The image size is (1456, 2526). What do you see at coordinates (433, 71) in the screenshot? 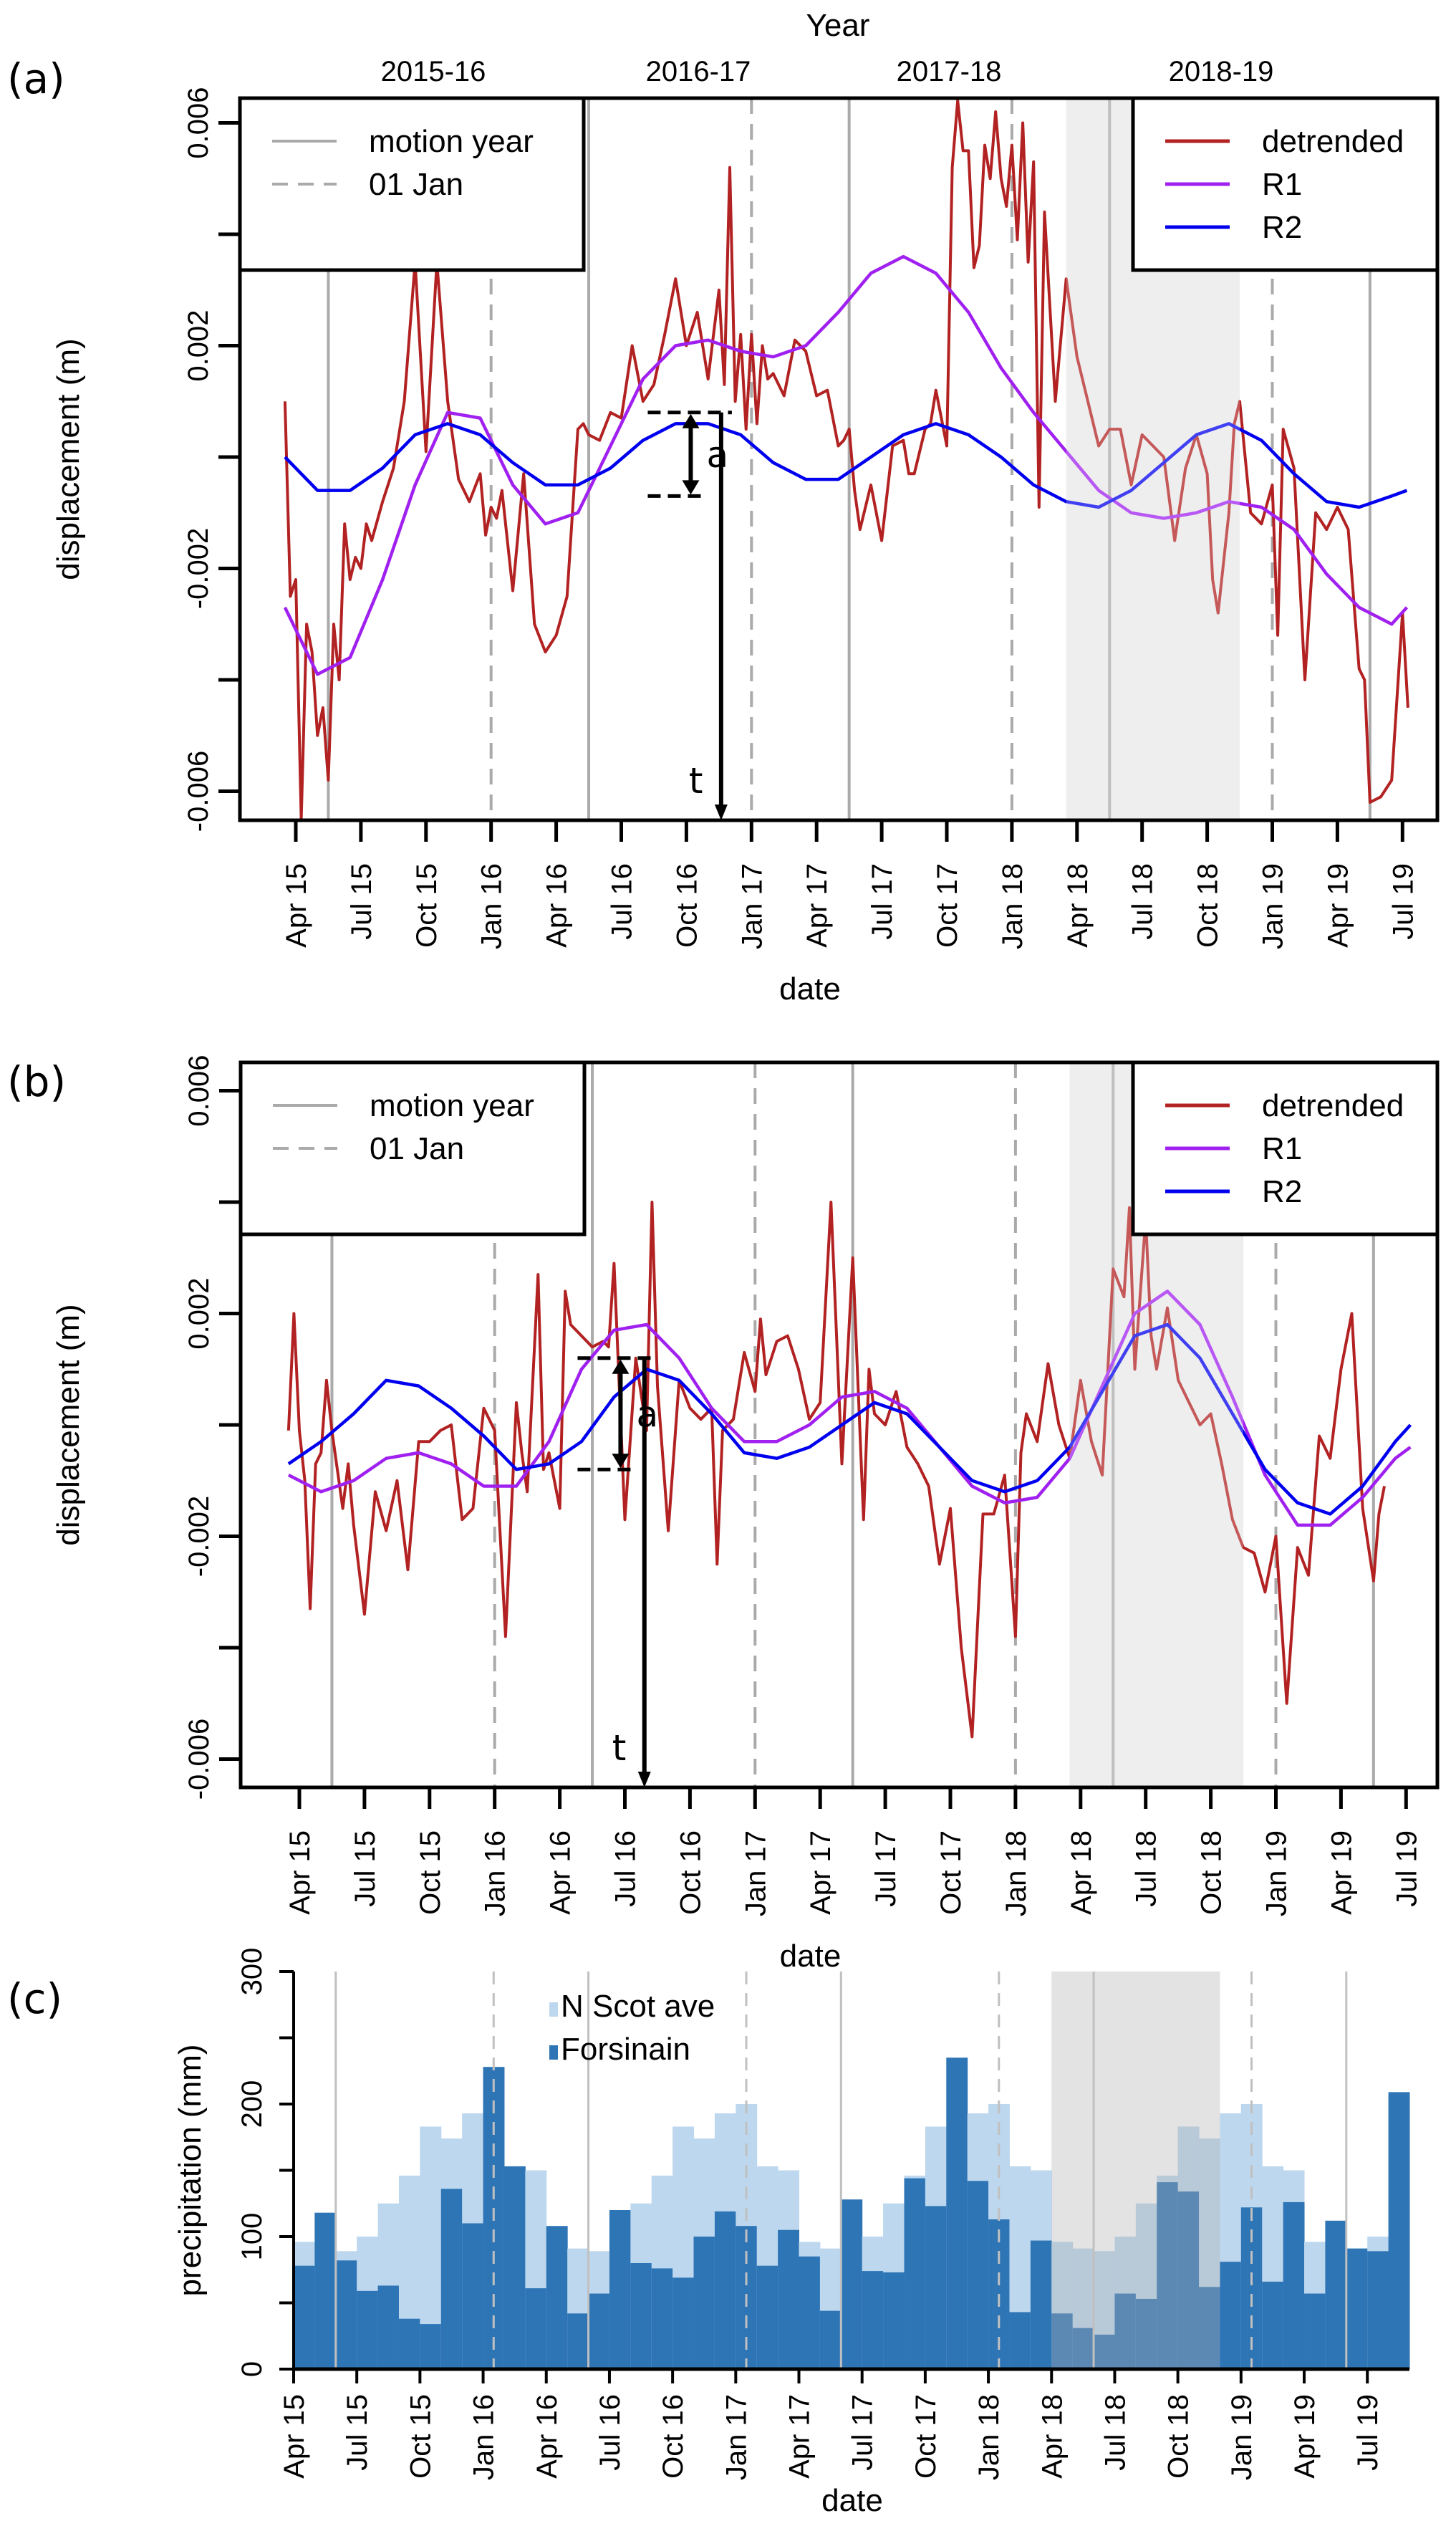
I see `year-label: 2015-16` at bounding box center [433, 71].